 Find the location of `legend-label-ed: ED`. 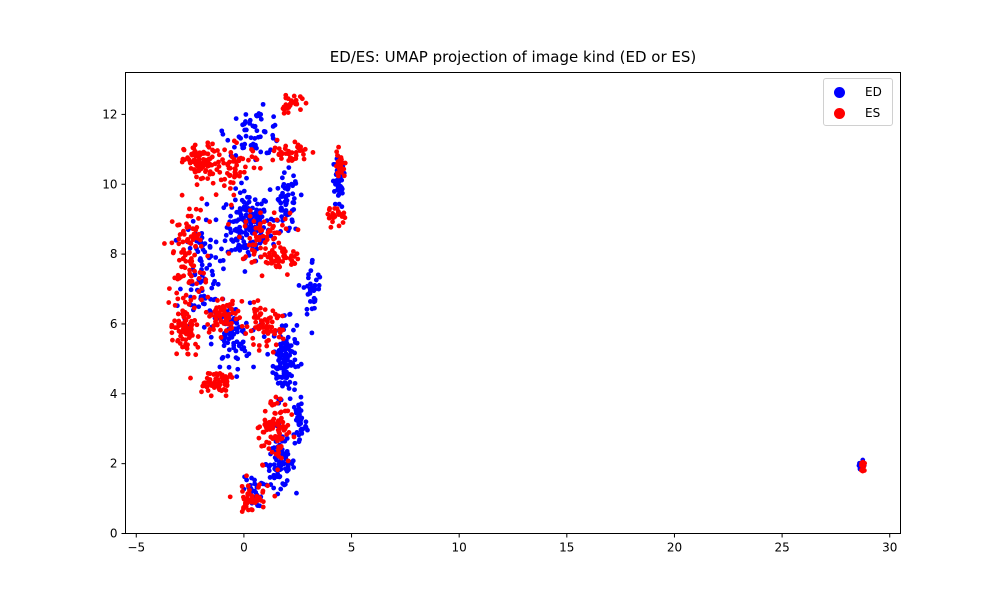

legend-label-ed: ED is located at coordinates (873, 92).